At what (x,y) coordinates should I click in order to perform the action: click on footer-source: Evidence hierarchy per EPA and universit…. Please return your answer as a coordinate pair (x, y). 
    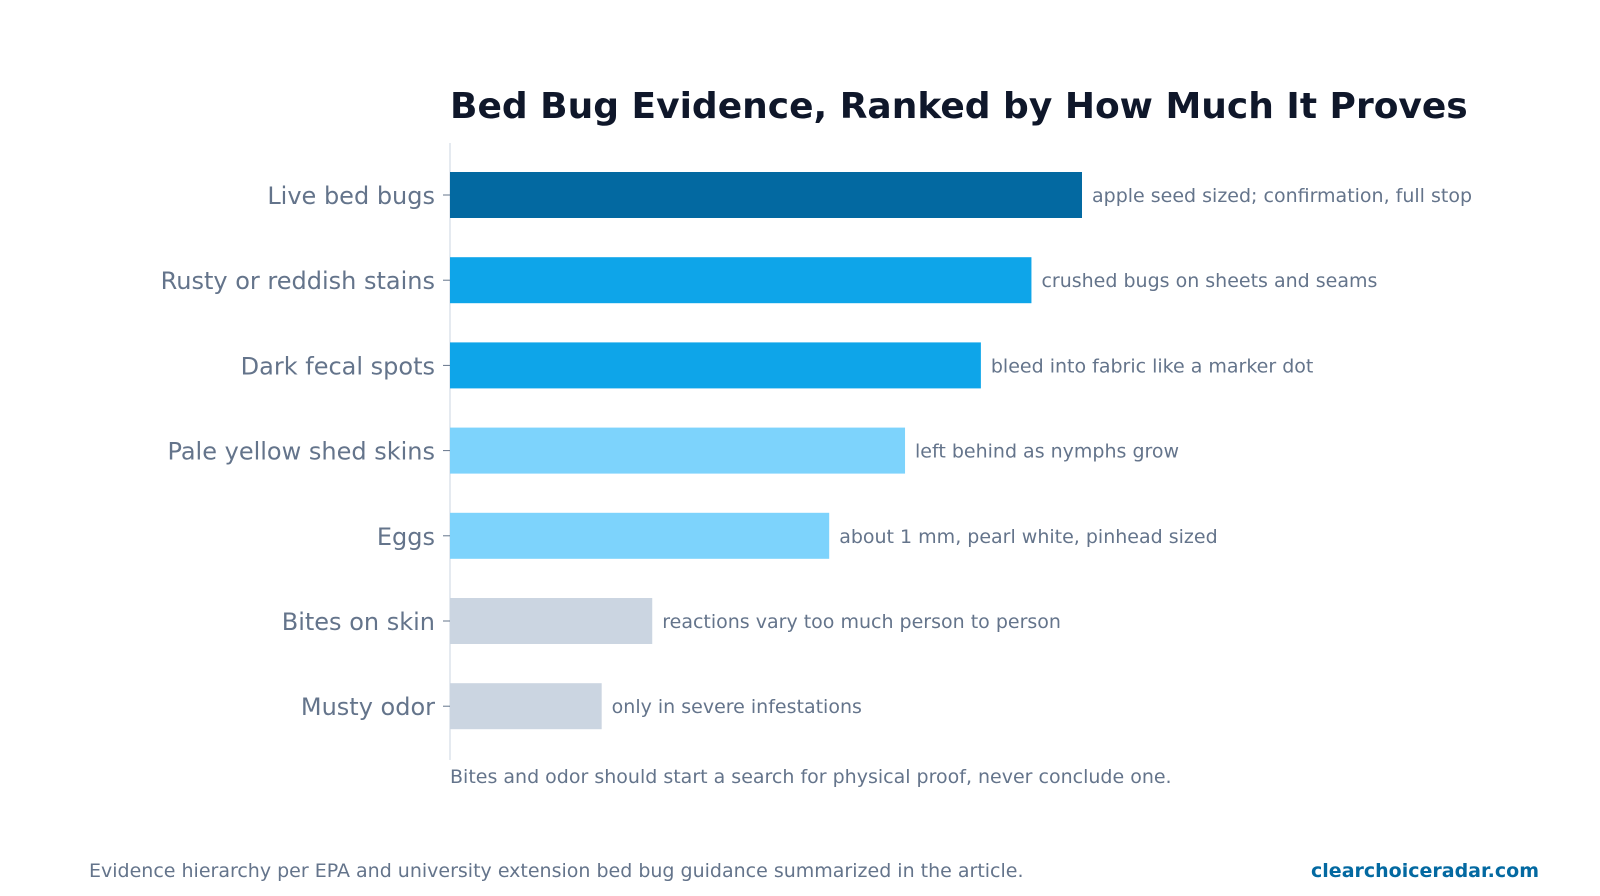
    Looking at the image, I should click on (556, 871).